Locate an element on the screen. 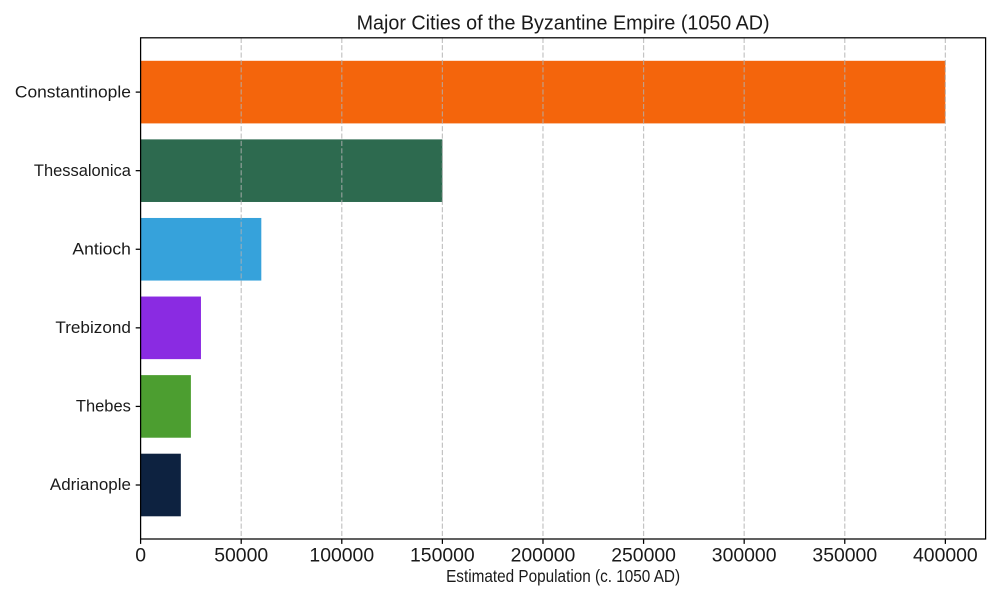 Image resolution: width=1000 pixels, height=600 pixels. svg-text: 200000 is located at coordinates (543, 556).